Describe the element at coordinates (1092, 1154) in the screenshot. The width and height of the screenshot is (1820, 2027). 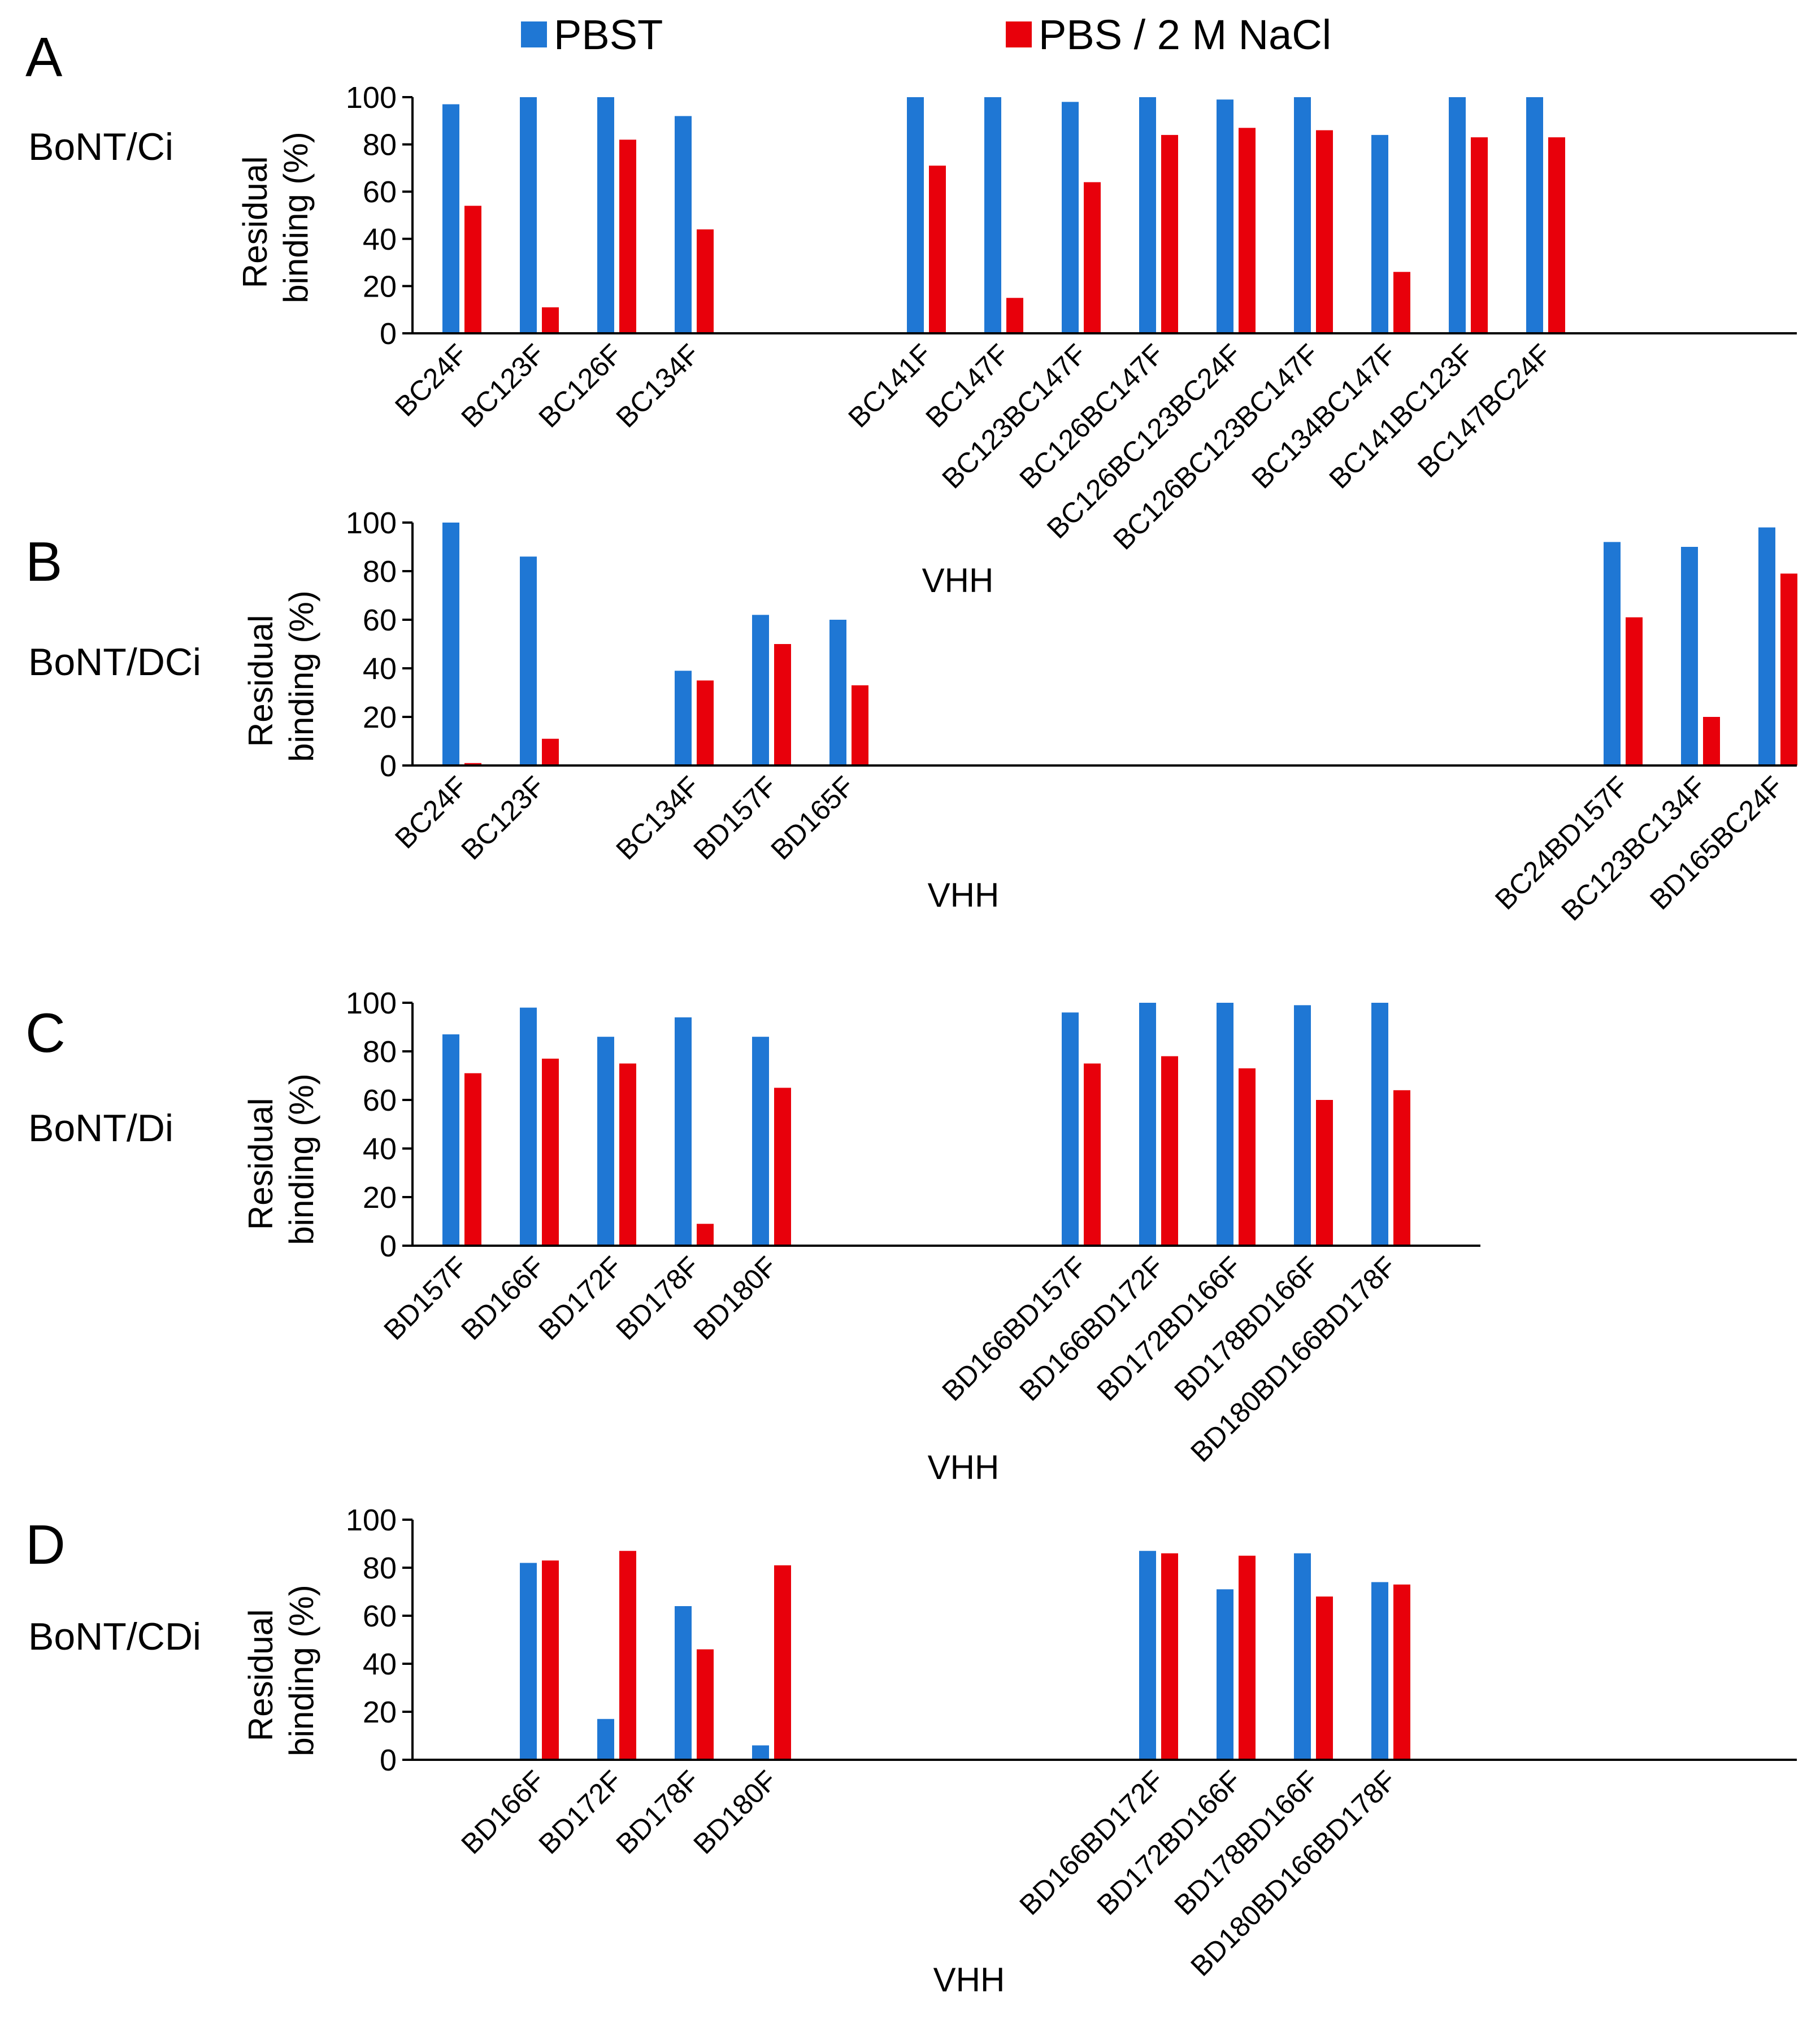
I see `bar-pbs-nacl-BD166BD157F` at that location.